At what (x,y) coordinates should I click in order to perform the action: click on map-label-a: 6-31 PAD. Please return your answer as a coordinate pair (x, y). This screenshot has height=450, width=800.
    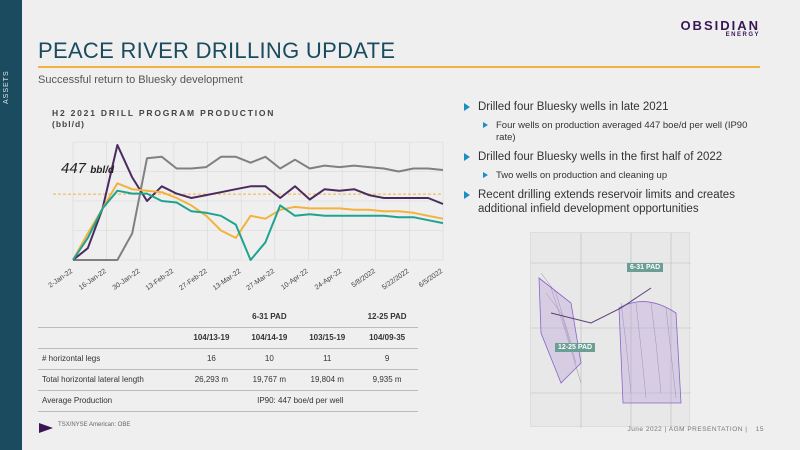
    Looking at the image, I should click on (645, 267).